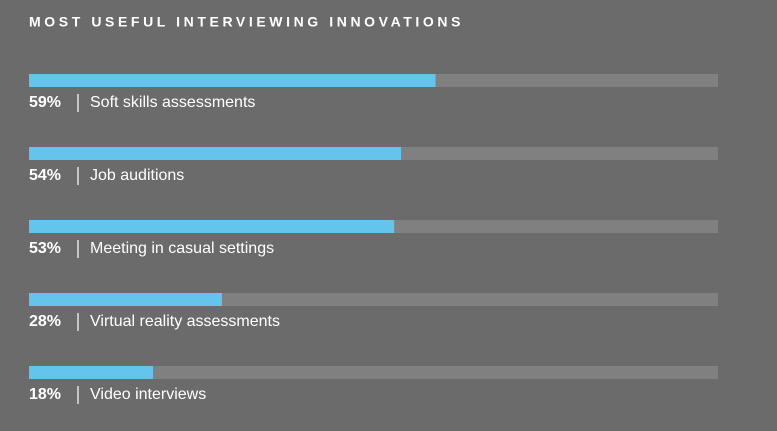 This screenshot has width=777, height=431. Describe the element at coordinates (182, 248) in the screenshot. I see `category-label: Meeting in casual settings` at that location.